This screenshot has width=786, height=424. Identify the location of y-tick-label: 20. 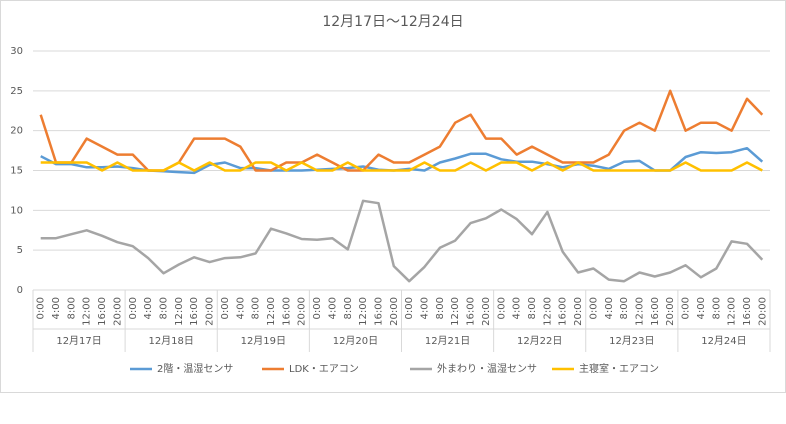
(16, 131).